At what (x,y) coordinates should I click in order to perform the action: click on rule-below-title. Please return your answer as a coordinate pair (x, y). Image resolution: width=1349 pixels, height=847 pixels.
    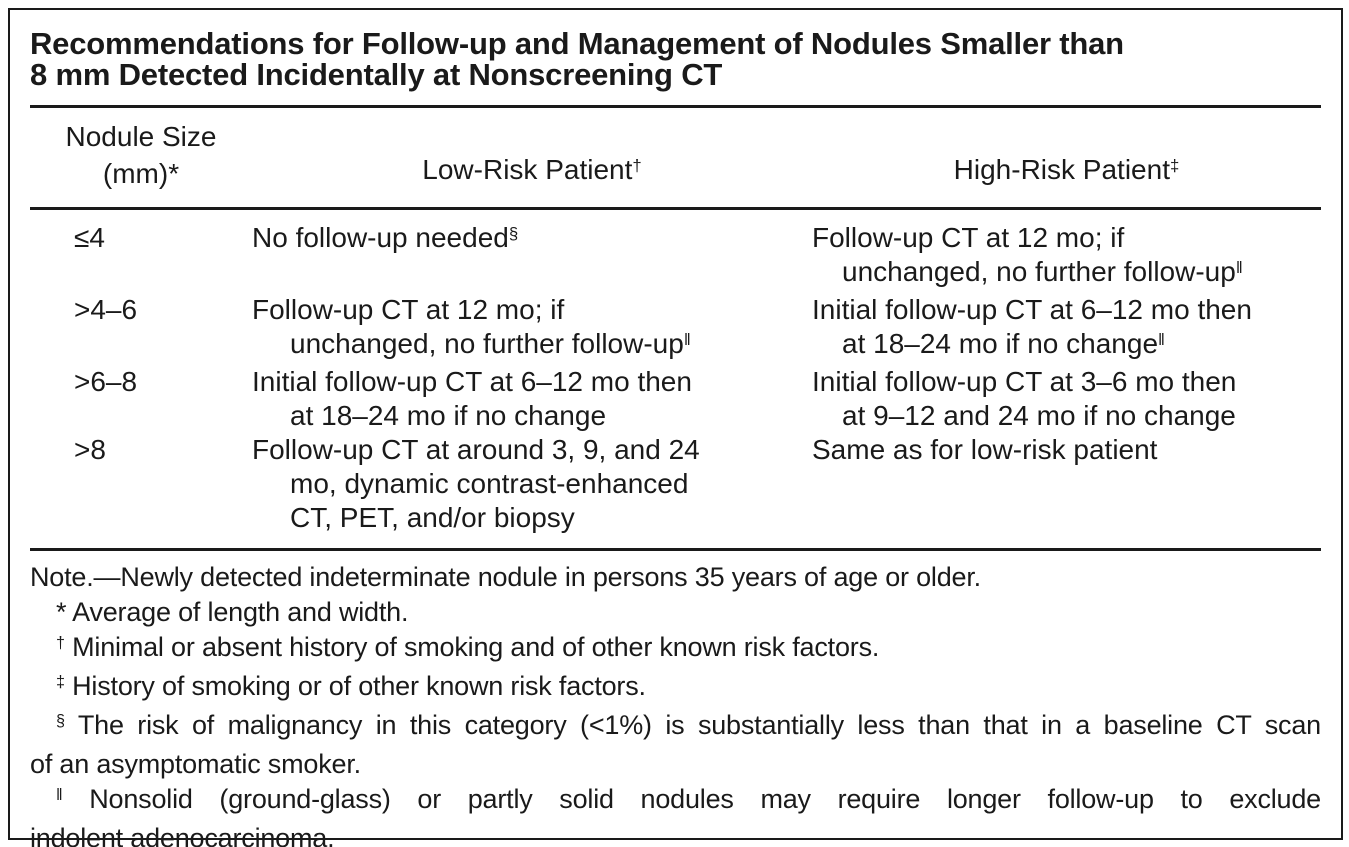
    Looking at the image, I should click on (675, 106).